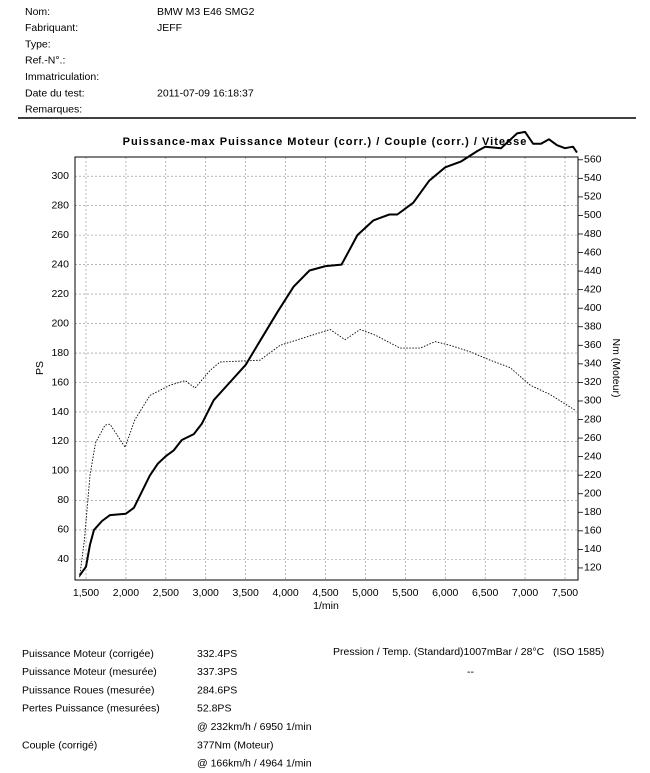 This screenshot has width=650, height=773. I want to click on y-tick-label: 280, so click(60, 205).